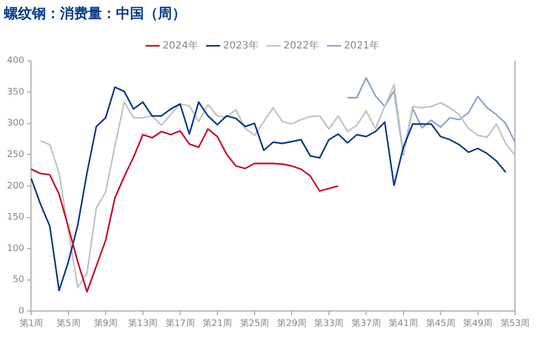  I want to click on y-tick-label: 0, so click(21, 311).